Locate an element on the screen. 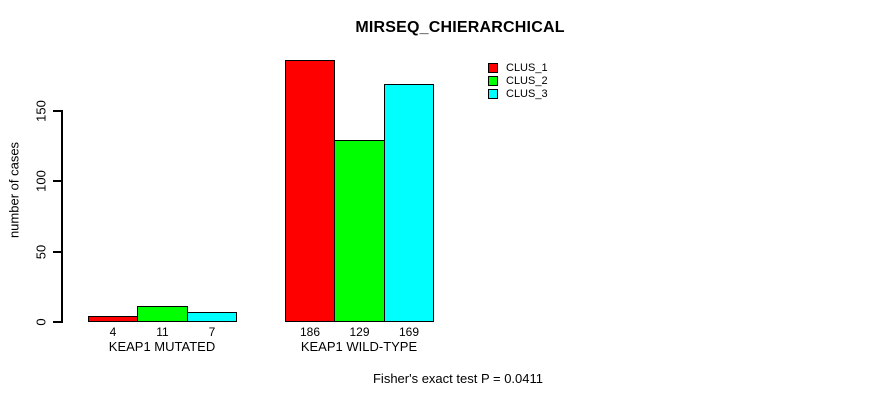  bar-value-label: 11 is located at coordinates (162, 332).